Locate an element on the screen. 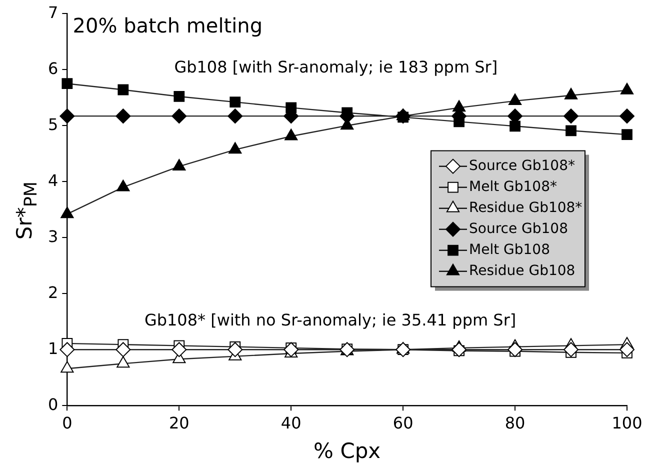 This screenshot has width=649, height=465. y-tick-label: 4 is located at coordinates (53, 180).